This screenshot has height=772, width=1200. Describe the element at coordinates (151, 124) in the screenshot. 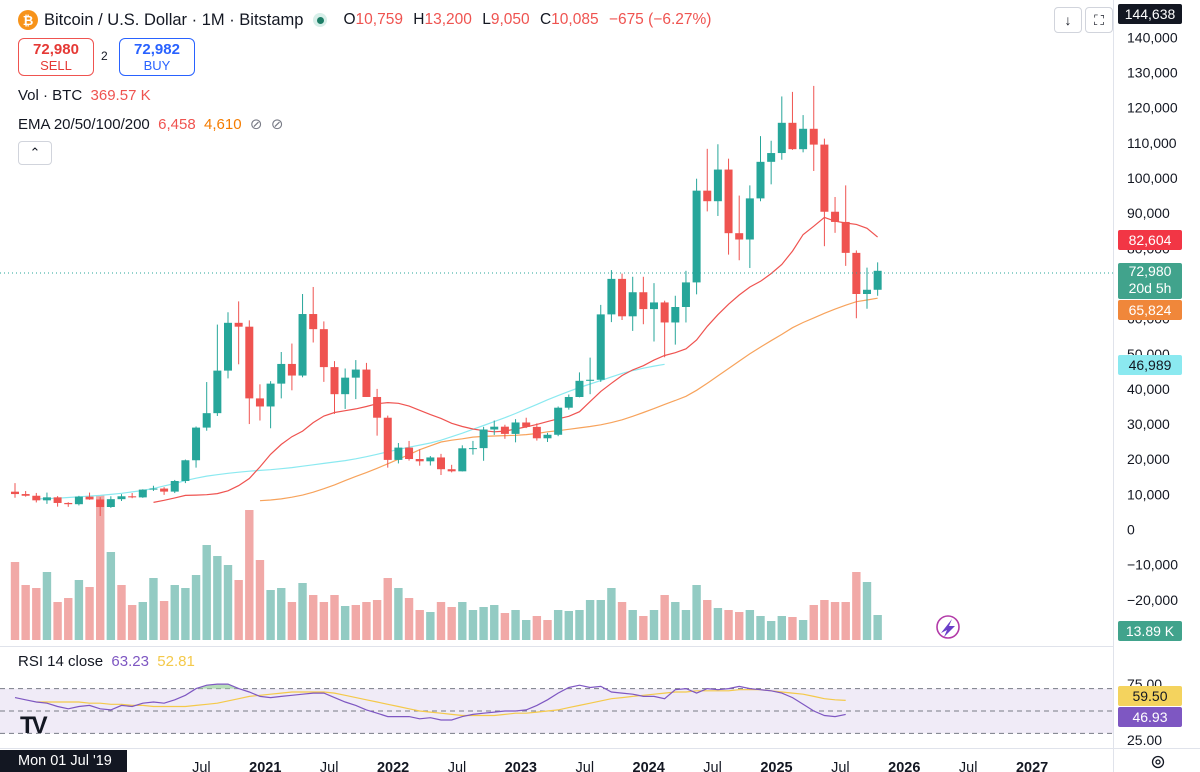

I see `ema-legend: EMA 20/50/100/200 6,458 4,610 ⊘ ⊘` at that location.